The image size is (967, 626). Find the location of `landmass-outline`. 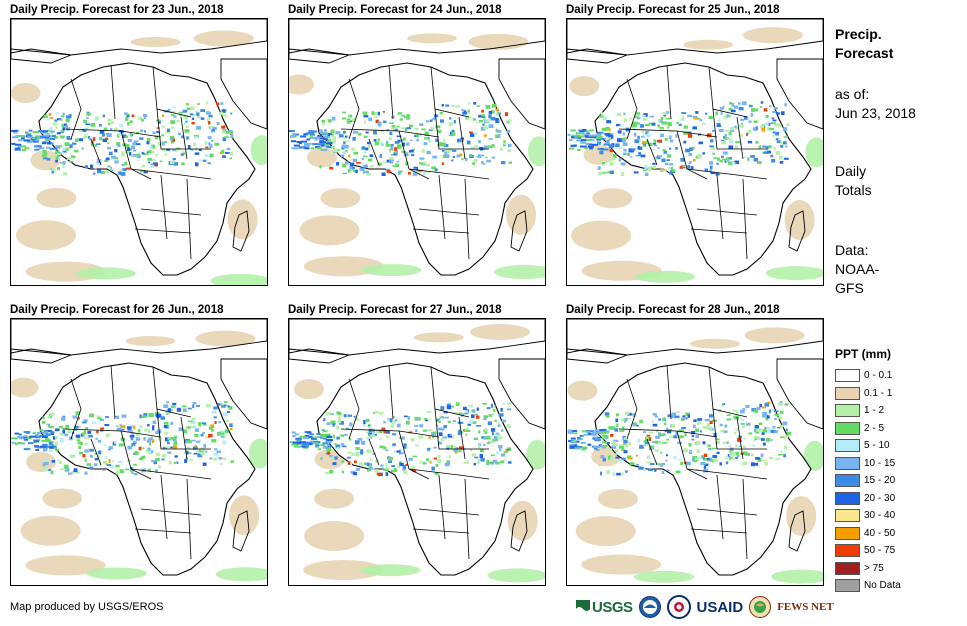

landmass-outline is located at coordinates (695, 337).